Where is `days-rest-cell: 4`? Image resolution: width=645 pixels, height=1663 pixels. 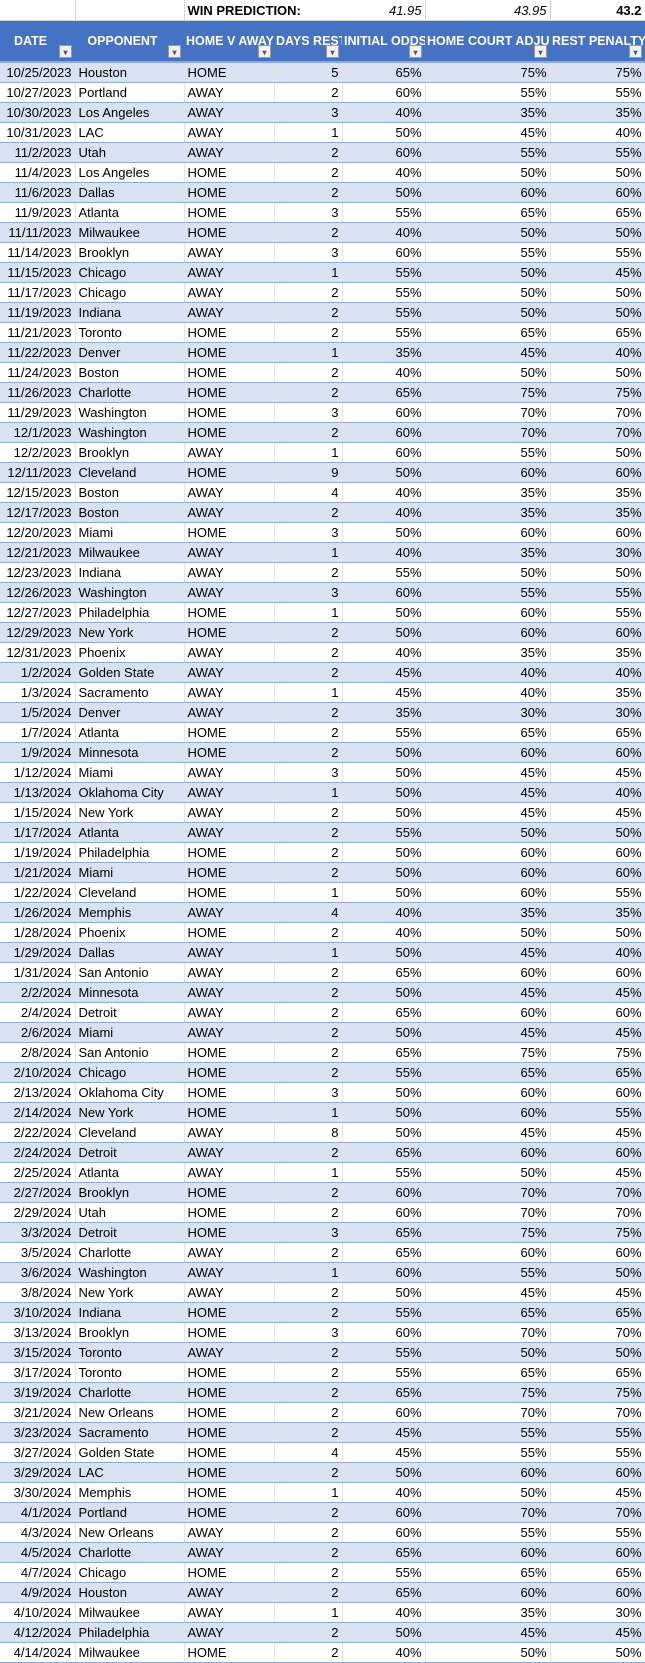
days-rest-cell: 4 is located at coordinates (308, 492).